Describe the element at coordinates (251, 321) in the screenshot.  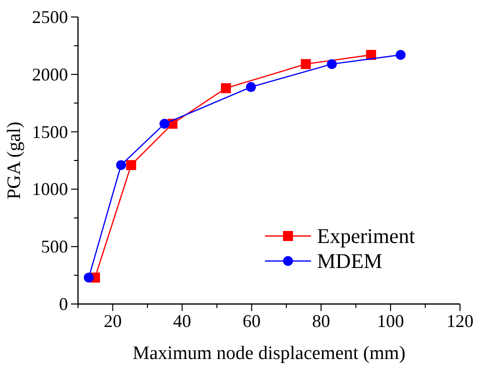
I see `x-tick-label: 60` at that location.